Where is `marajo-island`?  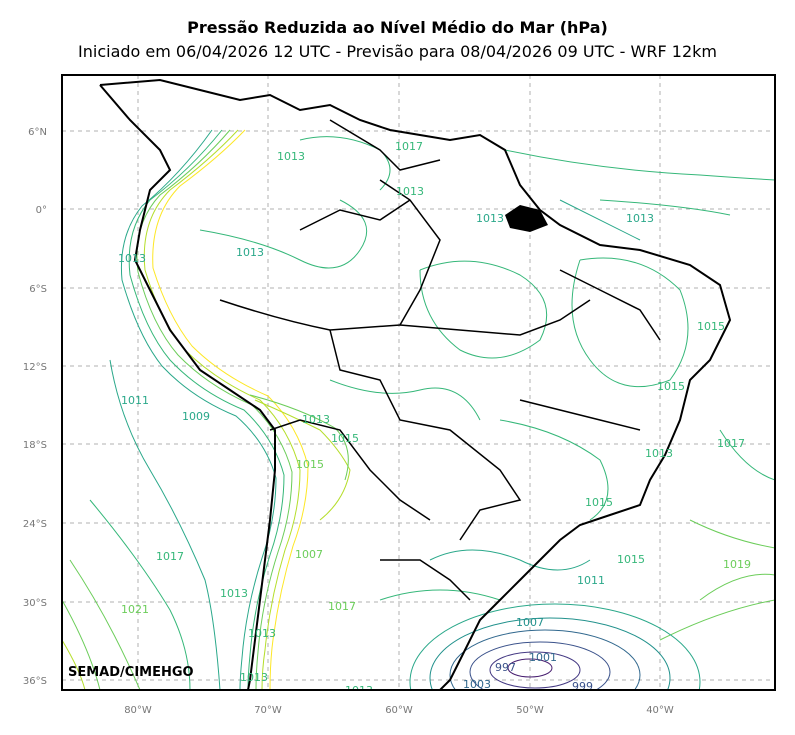
marajo-island is located at coordinates (526, 218).